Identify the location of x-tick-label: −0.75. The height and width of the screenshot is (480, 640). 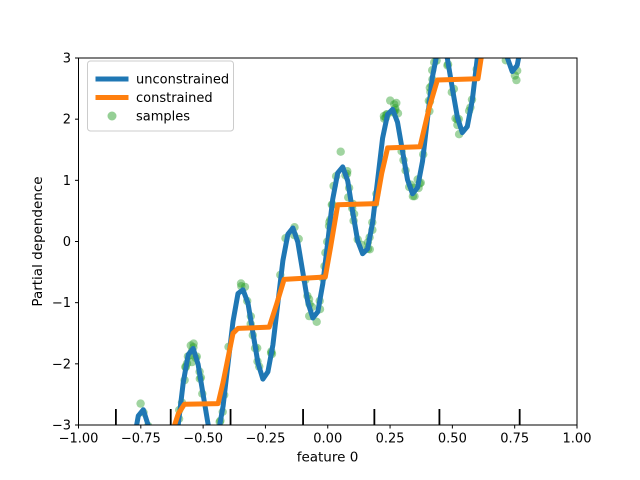
(141, 439).